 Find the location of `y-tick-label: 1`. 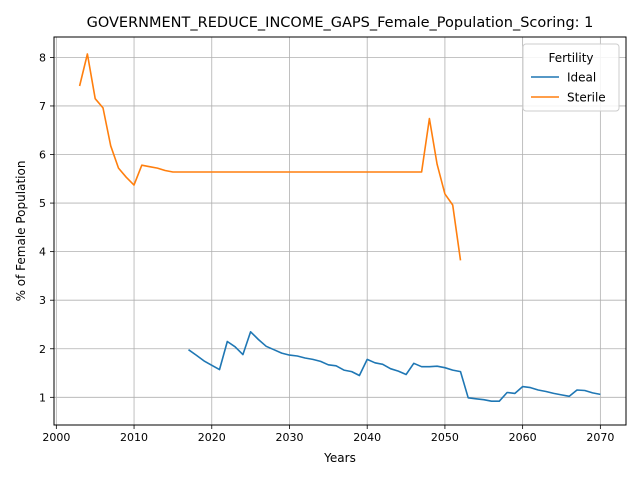

y-tick-label: 1 is located at coordinates (42, 397).